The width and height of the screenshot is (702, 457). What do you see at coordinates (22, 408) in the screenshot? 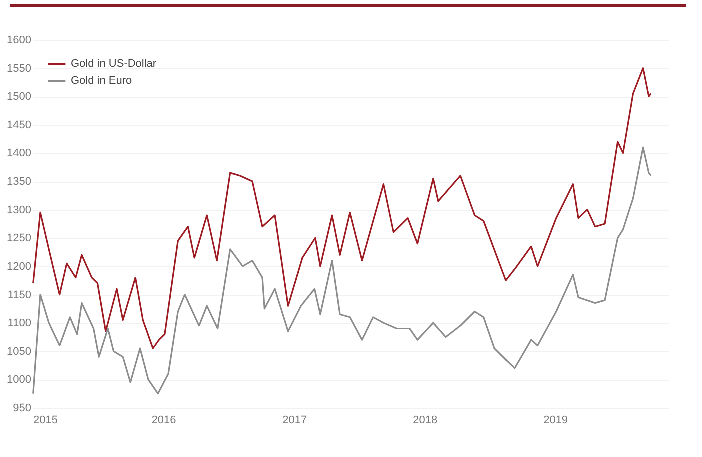
I see `y-tick-label: 950` at bounding box center [22, 408].